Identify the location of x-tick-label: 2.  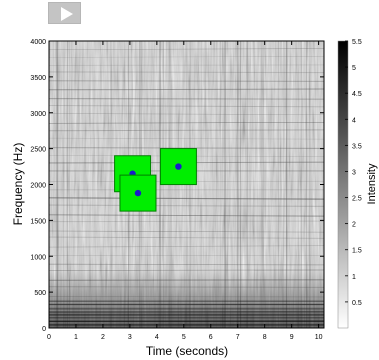
(103, 337).